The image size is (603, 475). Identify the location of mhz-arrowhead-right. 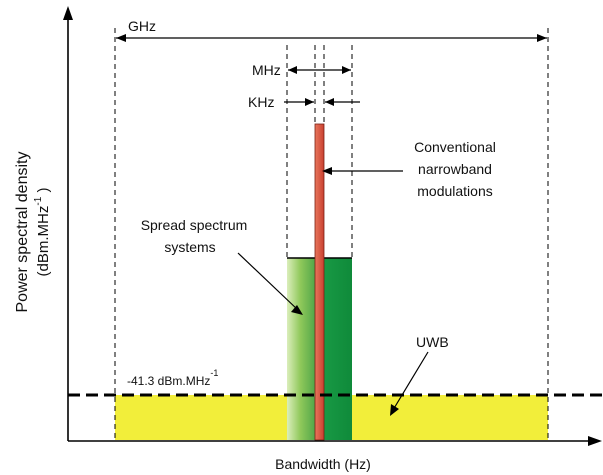
(346, 70).